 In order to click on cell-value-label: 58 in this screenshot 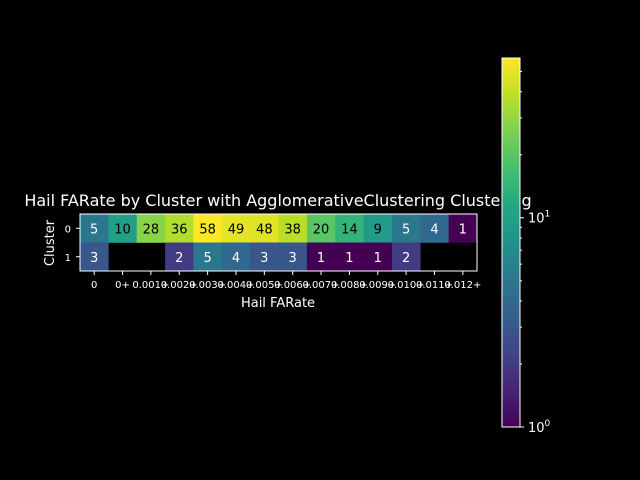, I will do `click(207, 229)`.